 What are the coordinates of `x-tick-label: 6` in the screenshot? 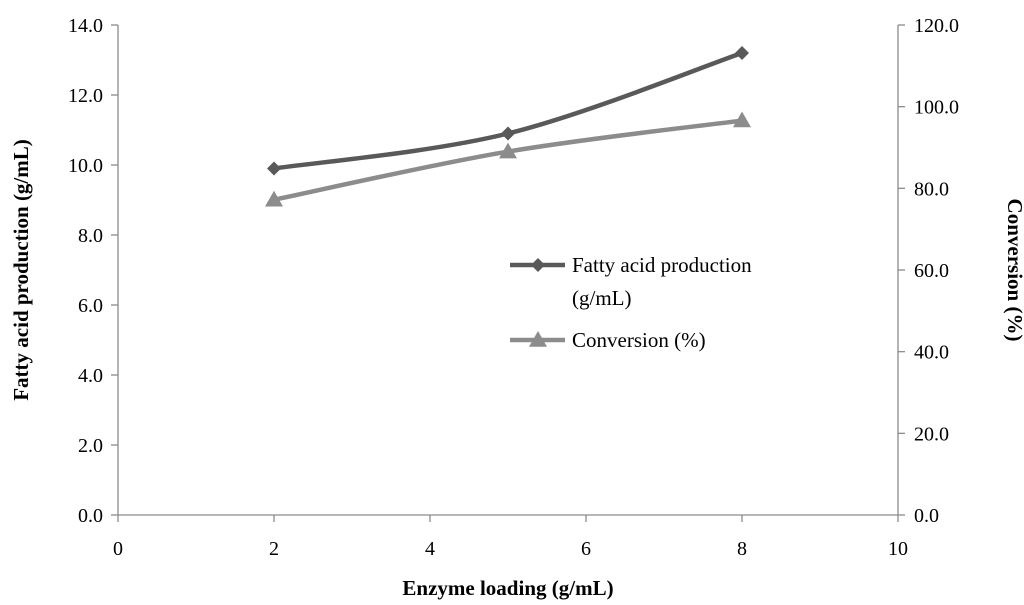 It's located at (586, 549).